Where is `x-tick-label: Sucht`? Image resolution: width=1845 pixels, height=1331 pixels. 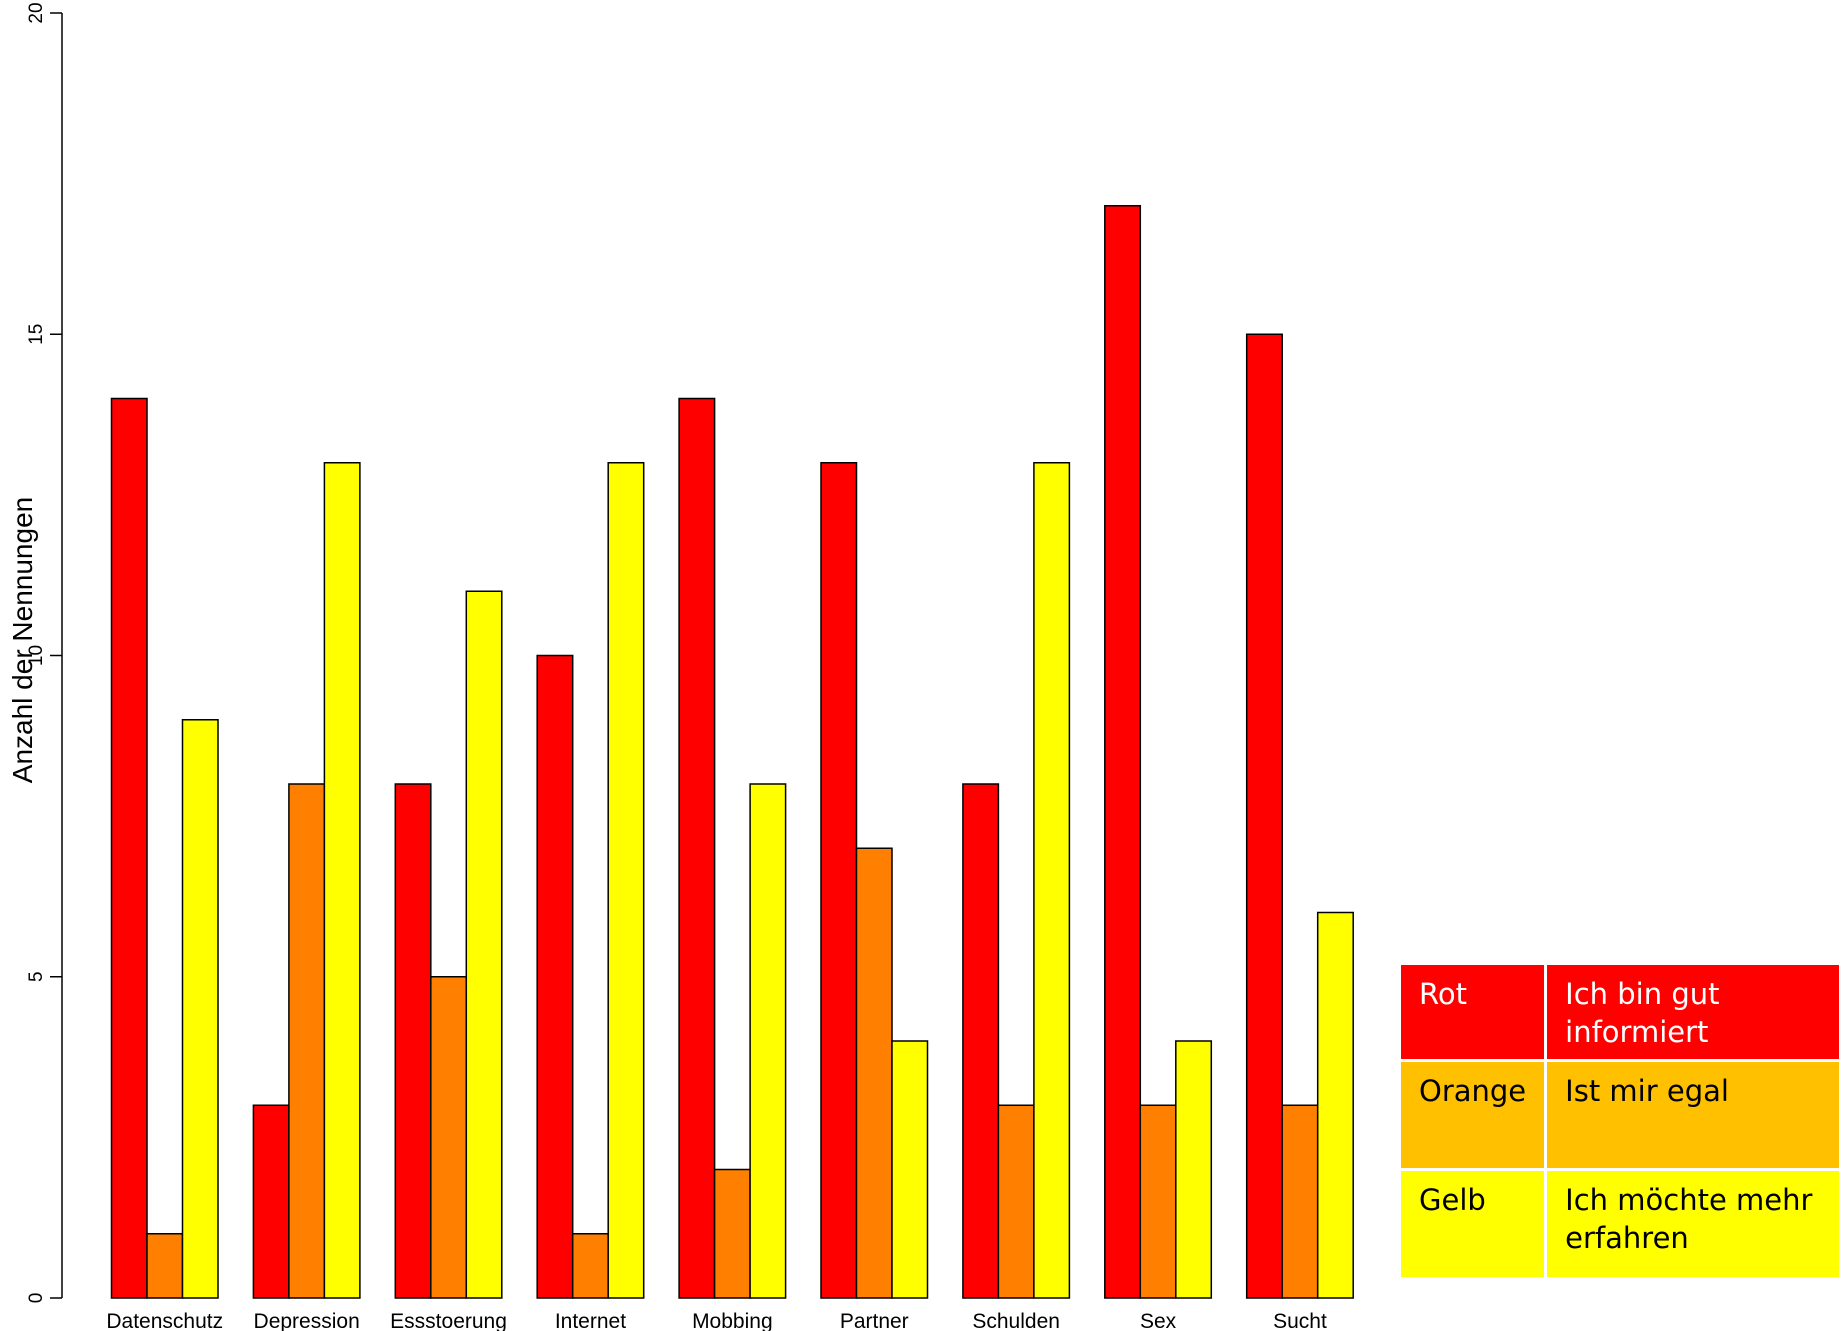
x-tick-label: Sucht is located at coordinates (1300, 1320).